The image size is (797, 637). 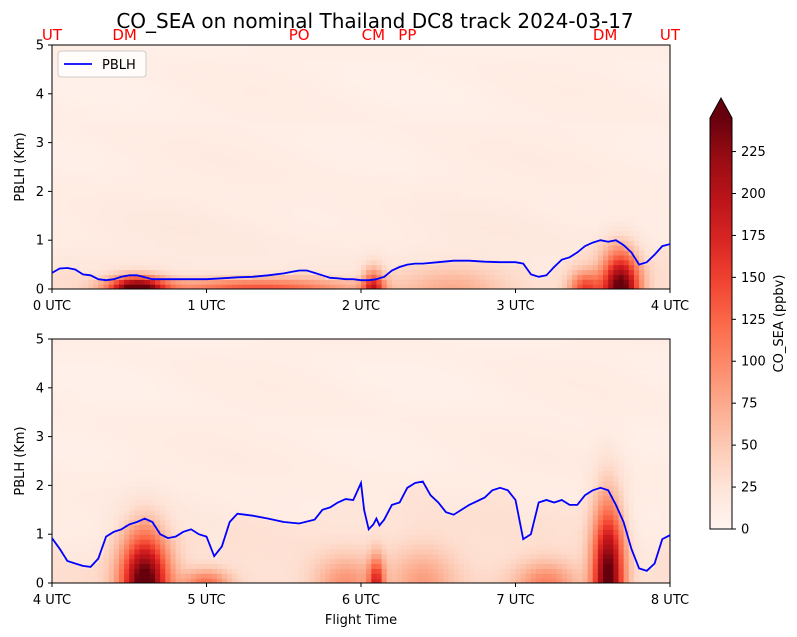 What do you see at coordinates (753, 194) in the screenshot?
I see `colorbar-tick-label: 200` at bounding box center [753, 194].